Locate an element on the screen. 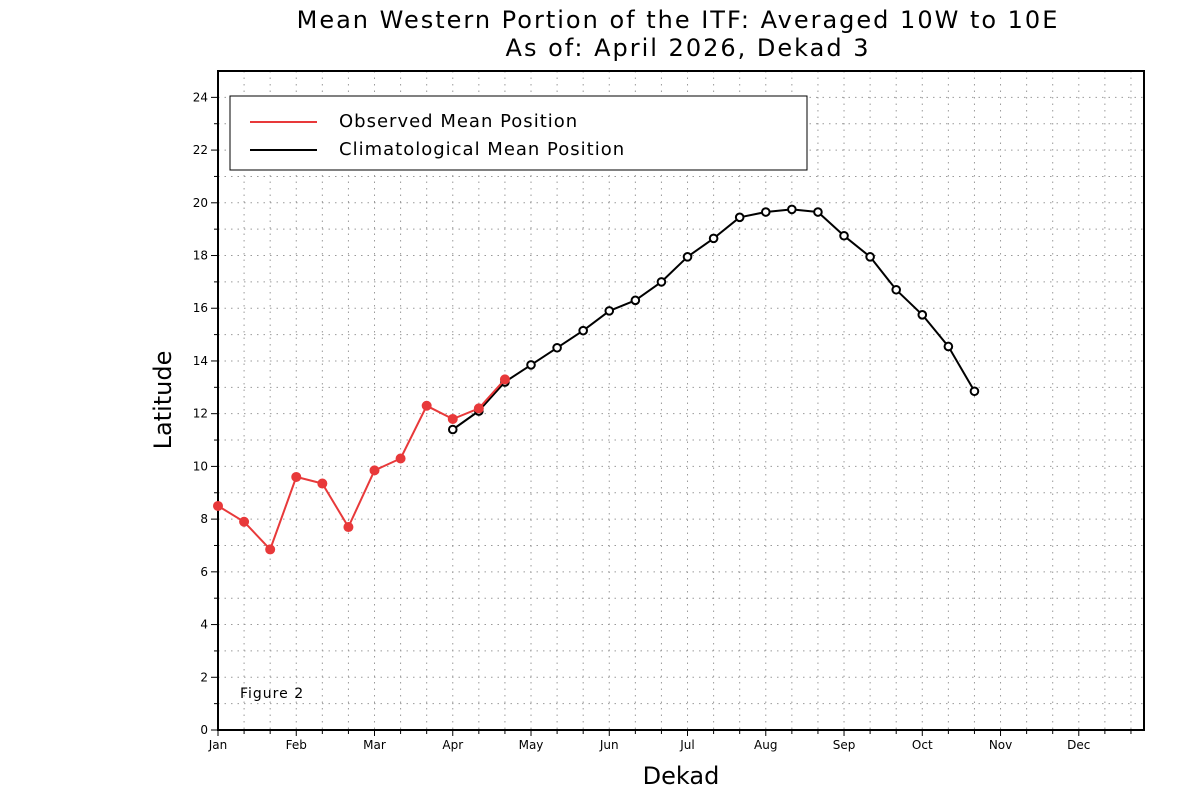 The image size is (1200, 800). x-tick-label: May is located at coordinates (531, 745).